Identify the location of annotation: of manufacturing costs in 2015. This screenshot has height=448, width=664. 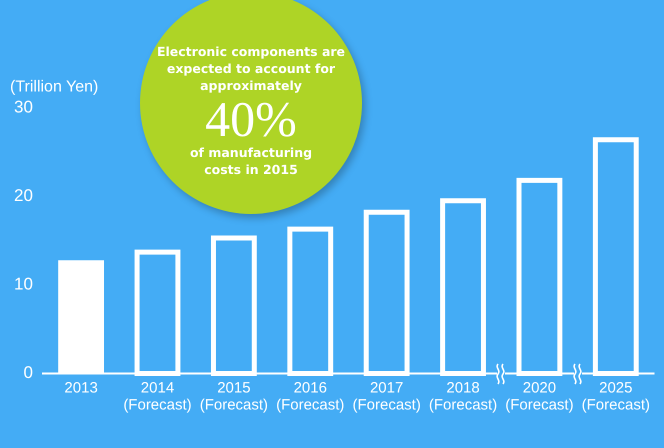
(251, 161).